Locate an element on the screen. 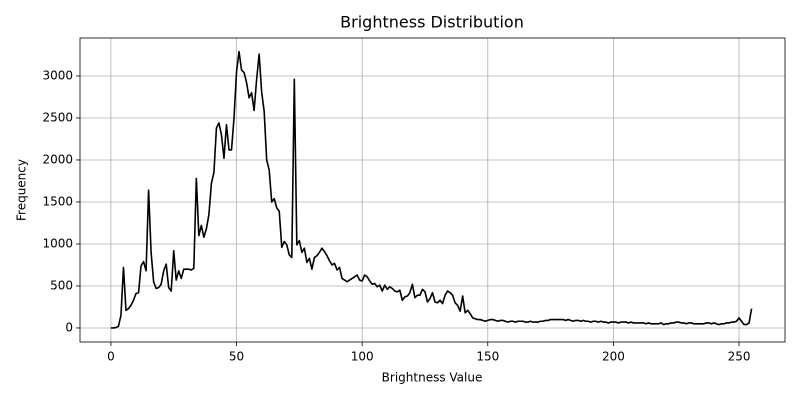  y-tick-label: 2500 is located at coordinates (57, 117).